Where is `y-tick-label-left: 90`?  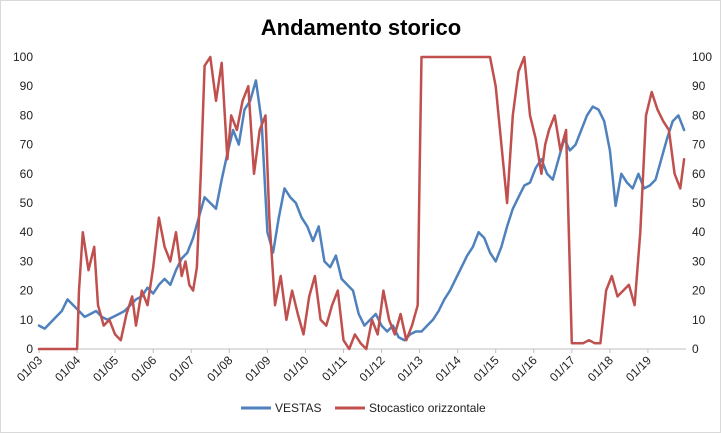 y-tick-label-left: 90 is located at coordinates (27, 86).